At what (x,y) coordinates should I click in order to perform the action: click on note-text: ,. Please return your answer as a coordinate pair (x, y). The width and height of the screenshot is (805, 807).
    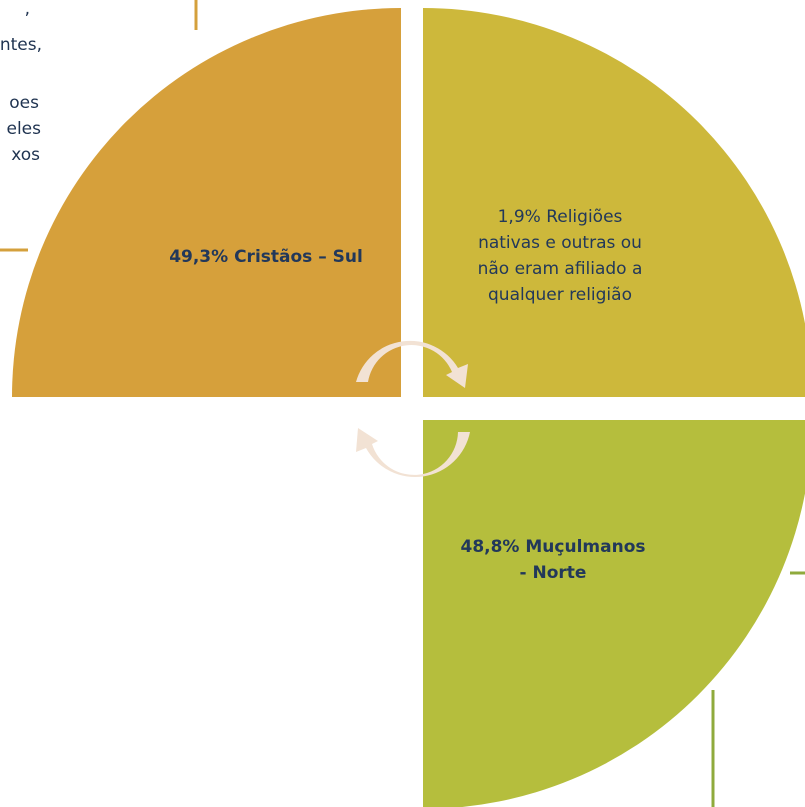
    Looking at the image, I should click on (27, 9).